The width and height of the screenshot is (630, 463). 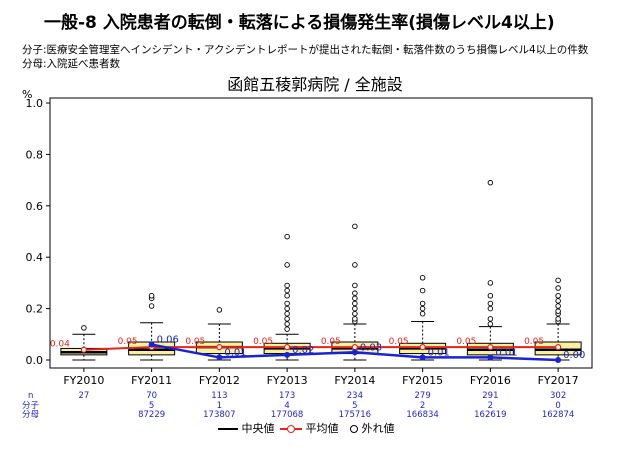 What do you see at coordinates (490, 396) in the screenshot?
I see `n-value: 291` at bounding box center [490, 396].